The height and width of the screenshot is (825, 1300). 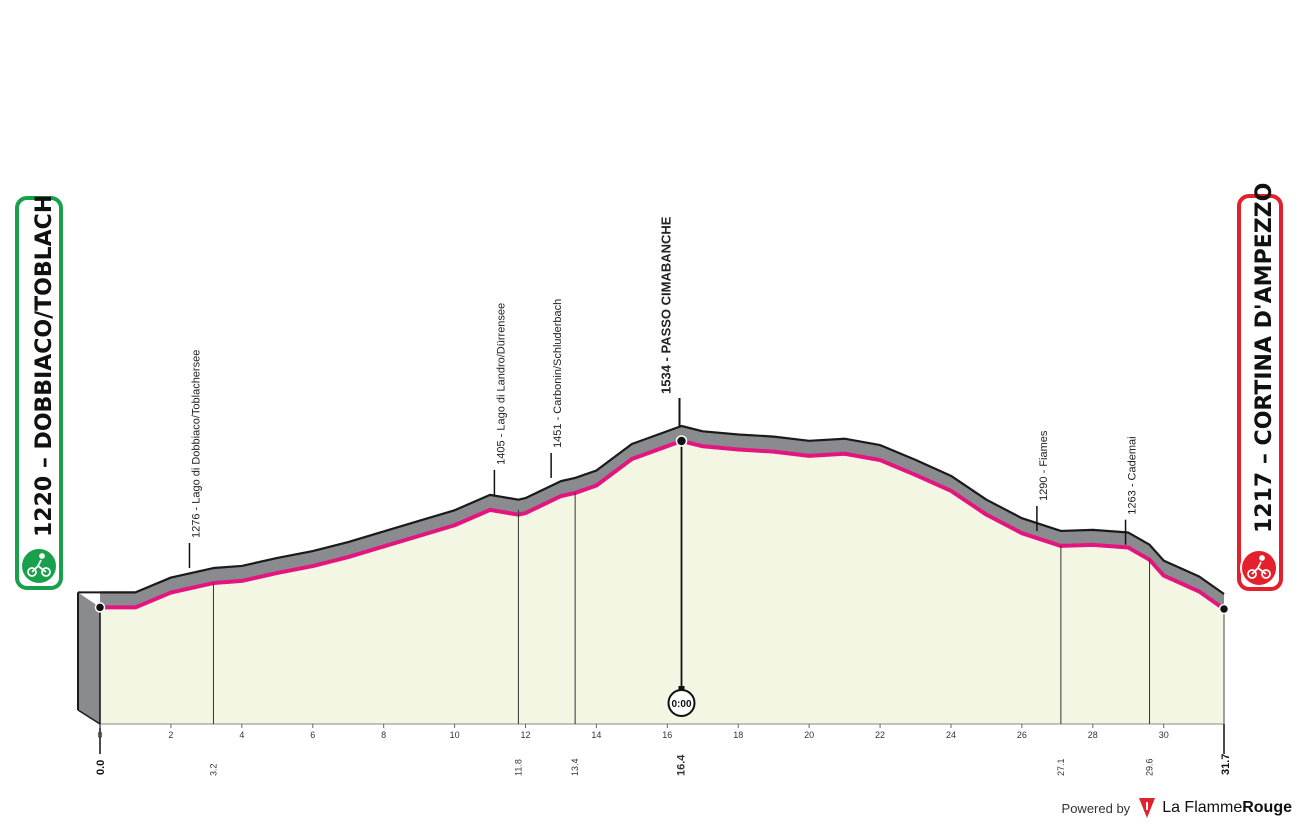 What do you see at coordinates (170, 735) in the screenshot?
I see `x-tick-label: 2` at bounding box center [170, 735].